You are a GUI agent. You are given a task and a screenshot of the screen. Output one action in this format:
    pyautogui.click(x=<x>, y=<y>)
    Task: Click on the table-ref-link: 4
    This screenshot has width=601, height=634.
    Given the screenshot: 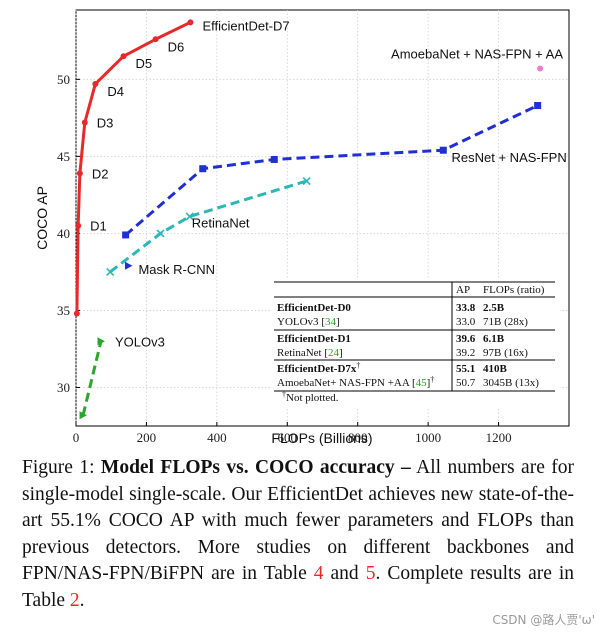 What is the action you would take?
    pyautogui.click(x=318, y=573)
    